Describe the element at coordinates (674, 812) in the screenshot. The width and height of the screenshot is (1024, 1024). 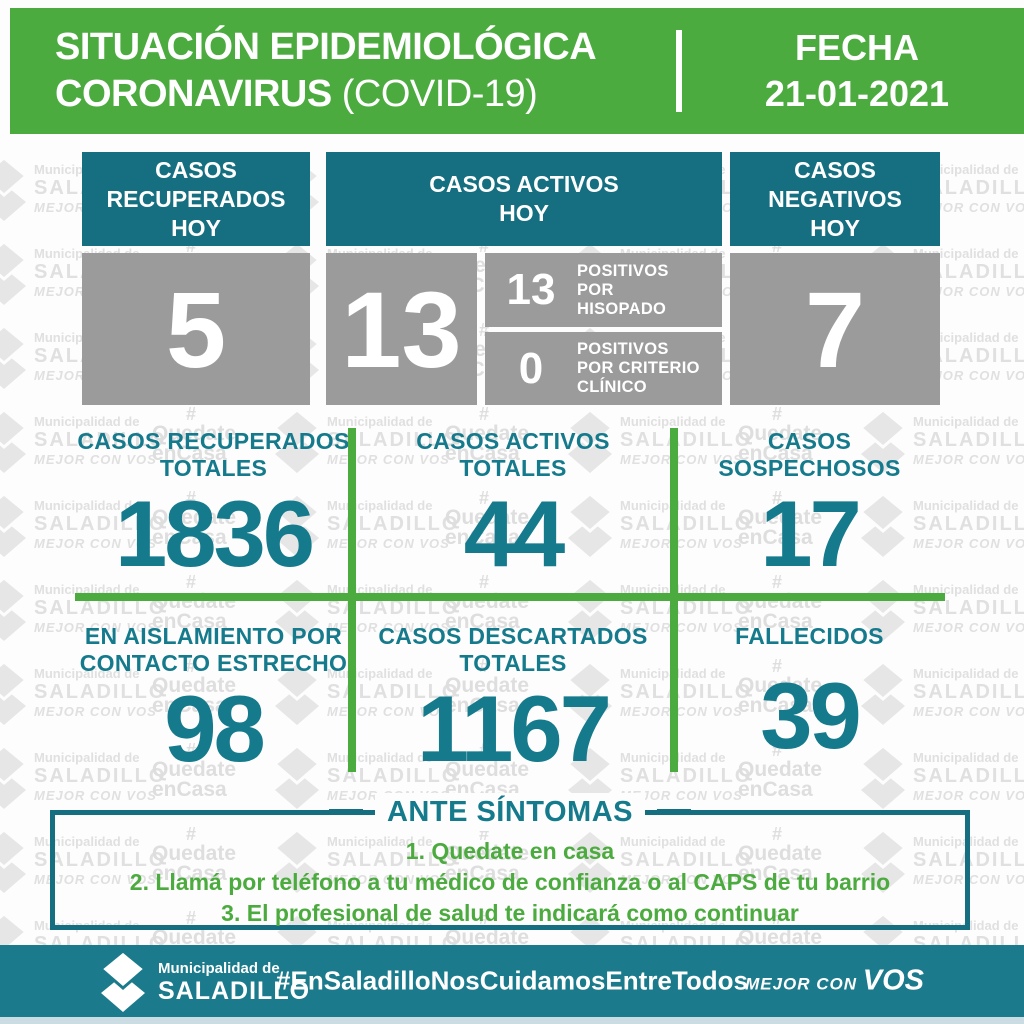
I see `title-dash-right` at that location.